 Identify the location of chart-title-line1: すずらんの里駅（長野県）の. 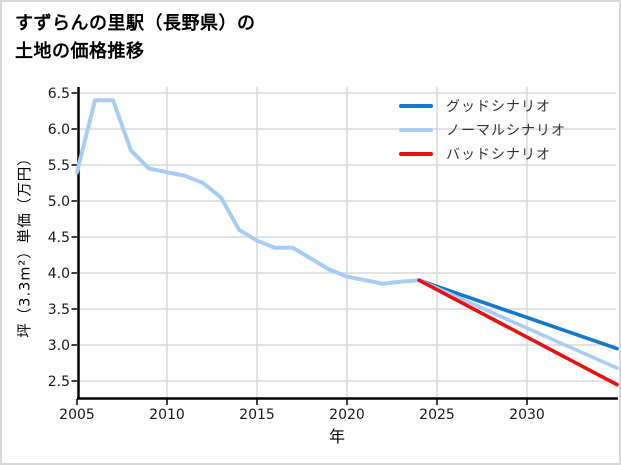
(135, 23).